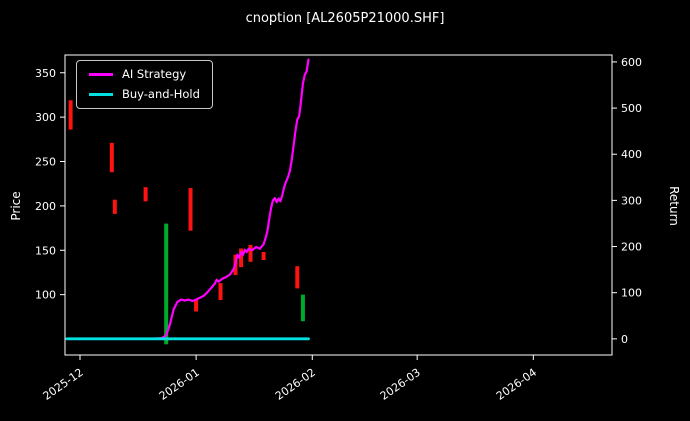  Describe the element at coordinates (516, 384) in the screenshot. I see `x-tick-label: 2026-04` at that location.